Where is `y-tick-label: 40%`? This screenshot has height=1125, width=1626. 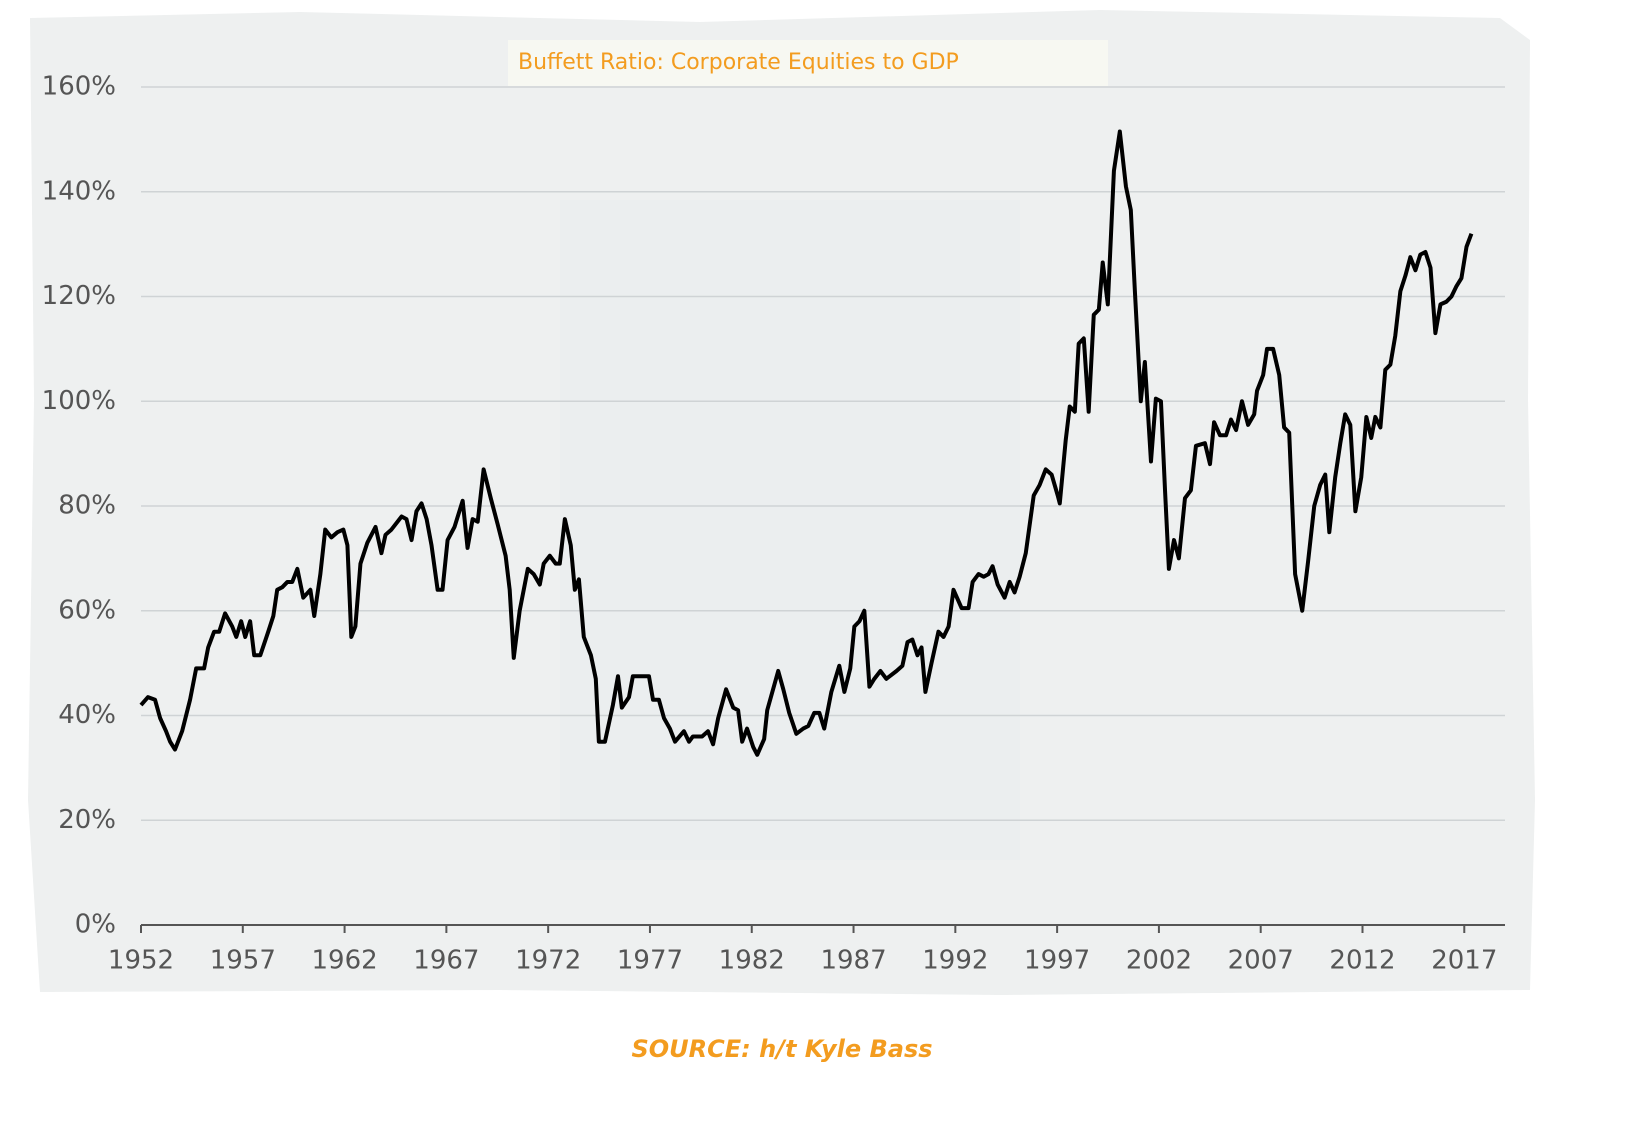 y-tick-label: 40% is located at coordinates (87, 715).